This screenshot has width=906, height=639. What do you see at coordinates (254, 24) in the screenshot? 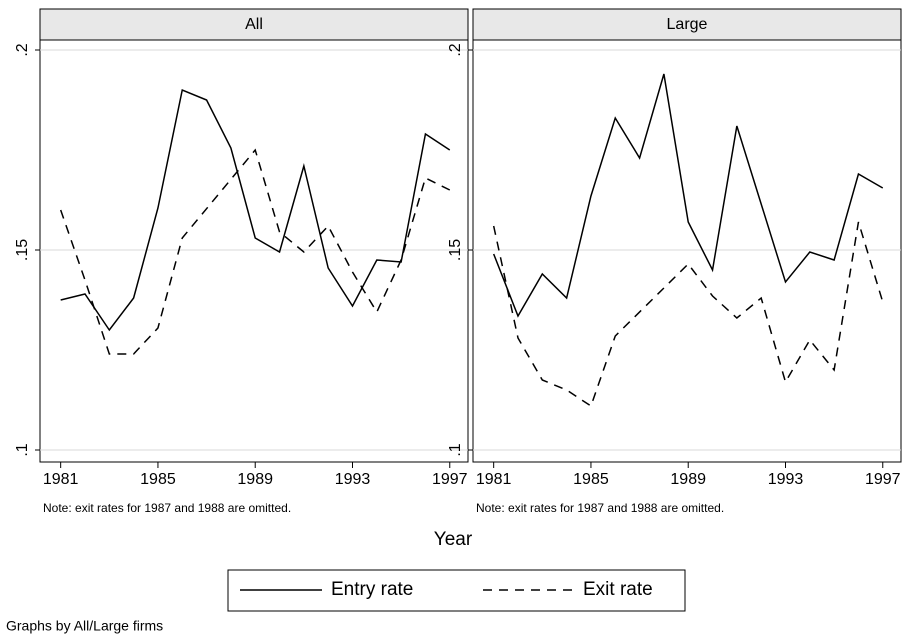
I see `panel-title: All` at bounding box center [254, 24].